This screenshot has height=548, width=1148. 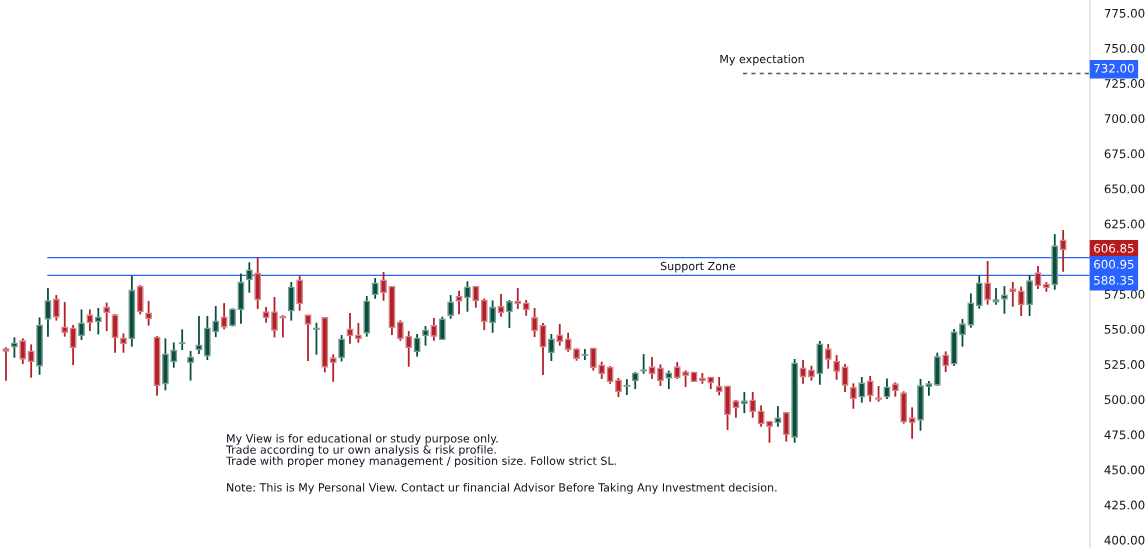 I want to click on y-tick-label: 675.00, so click(x=1124, y=154).